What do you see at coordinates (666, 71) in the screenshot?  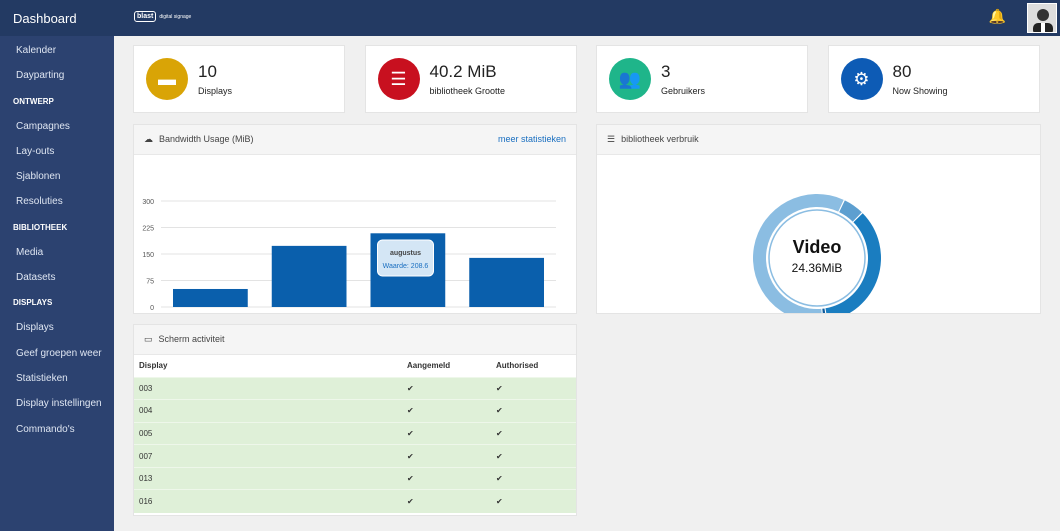 I see `stat-value: 3` at bounding box center [666, 71].